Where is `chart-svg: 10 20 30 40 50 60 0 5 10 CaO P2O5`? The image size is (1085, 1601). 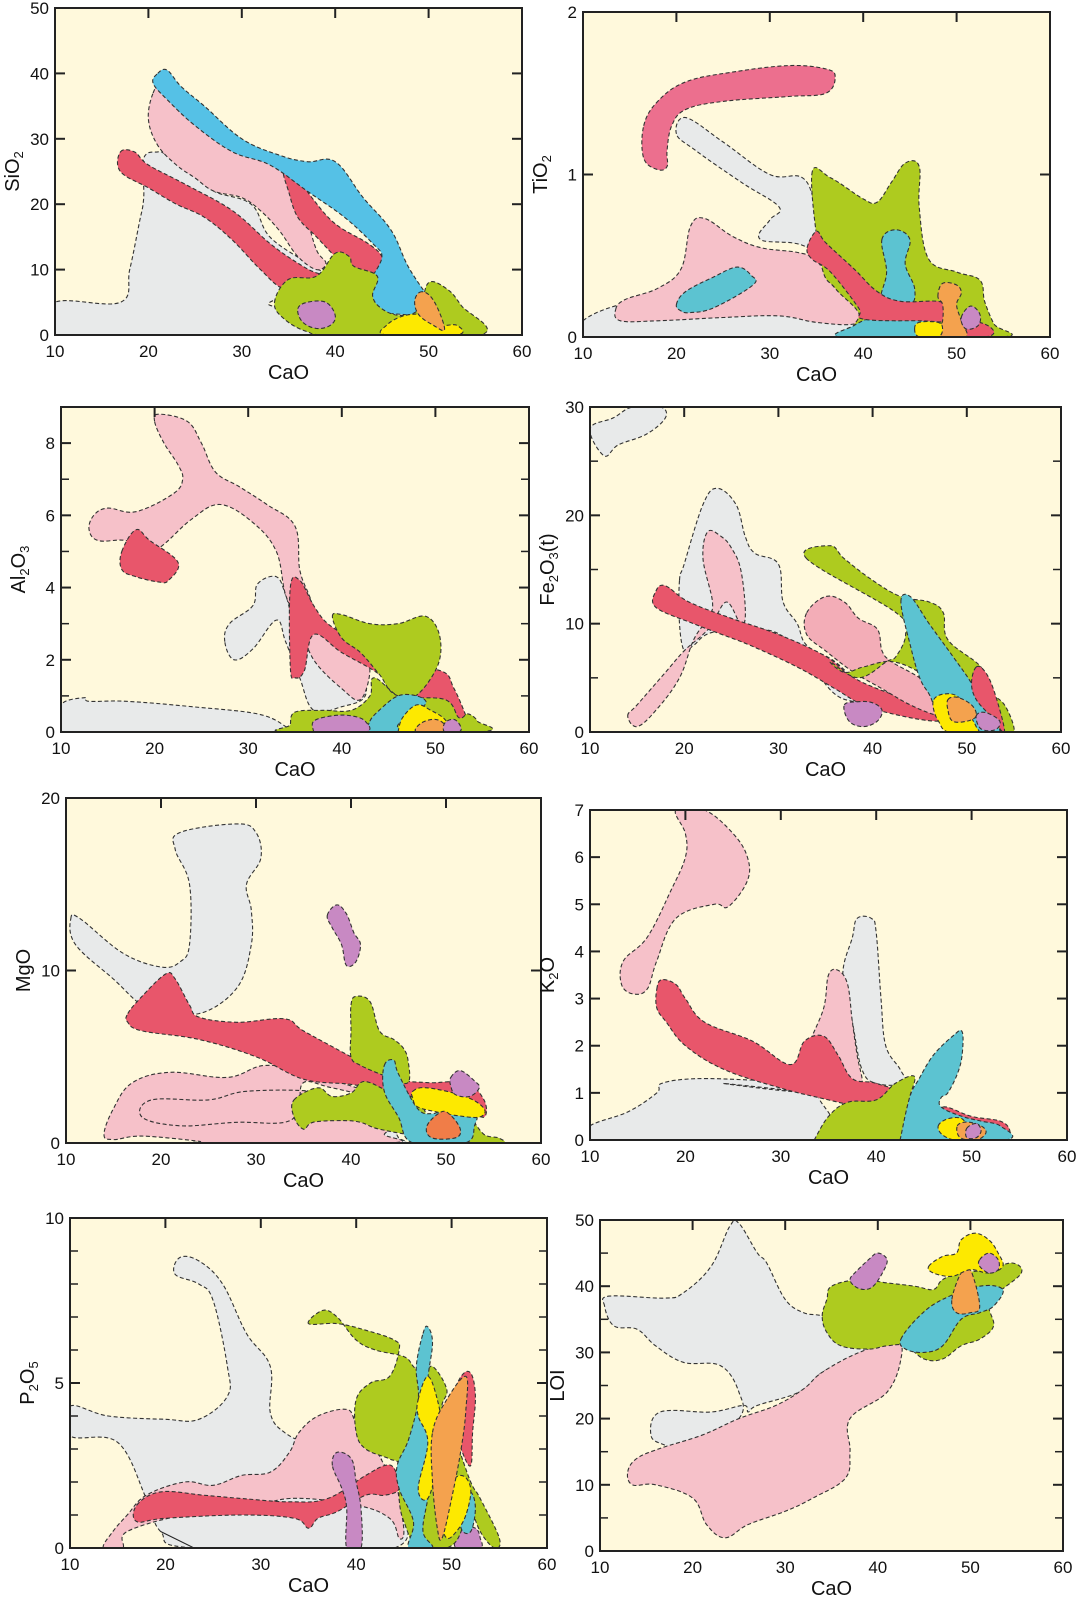 chart-svg: 10 20 30 40 50 60 0 5 10 CaO P2O5 is located at coordinates (287, 1403).